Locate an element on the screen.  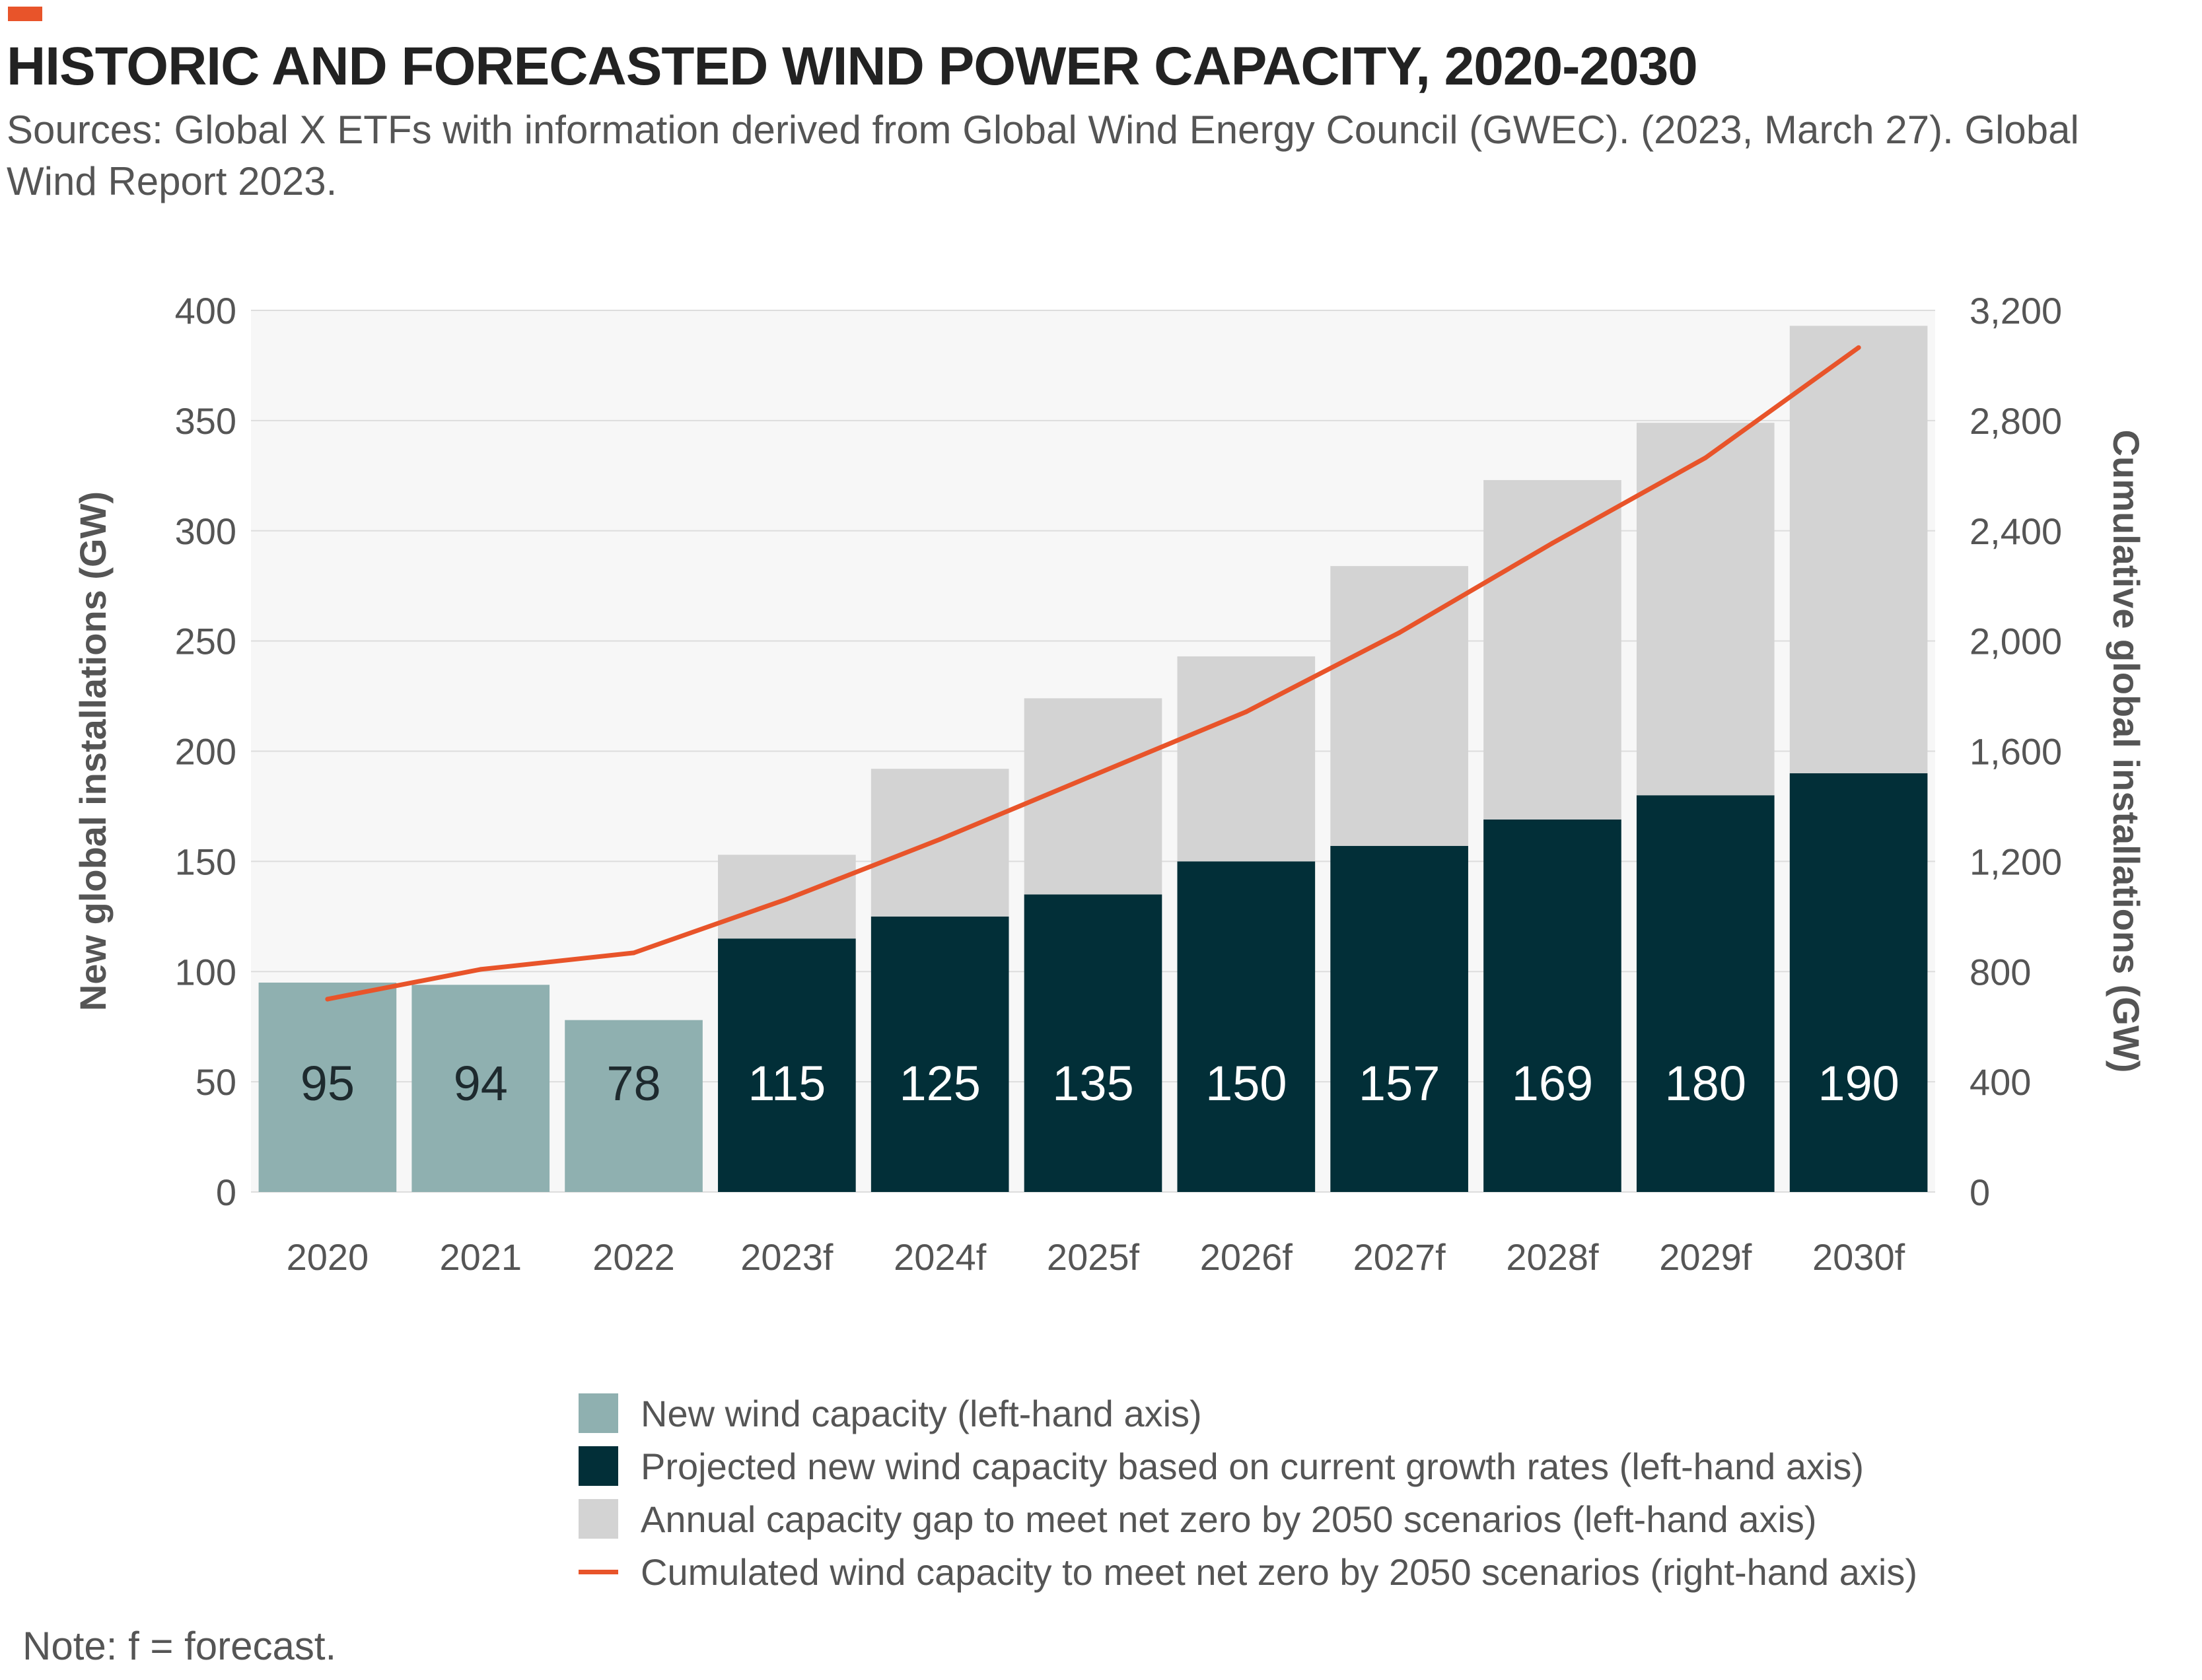
y-tick-label: 200 is located at coordinates (205, 752).